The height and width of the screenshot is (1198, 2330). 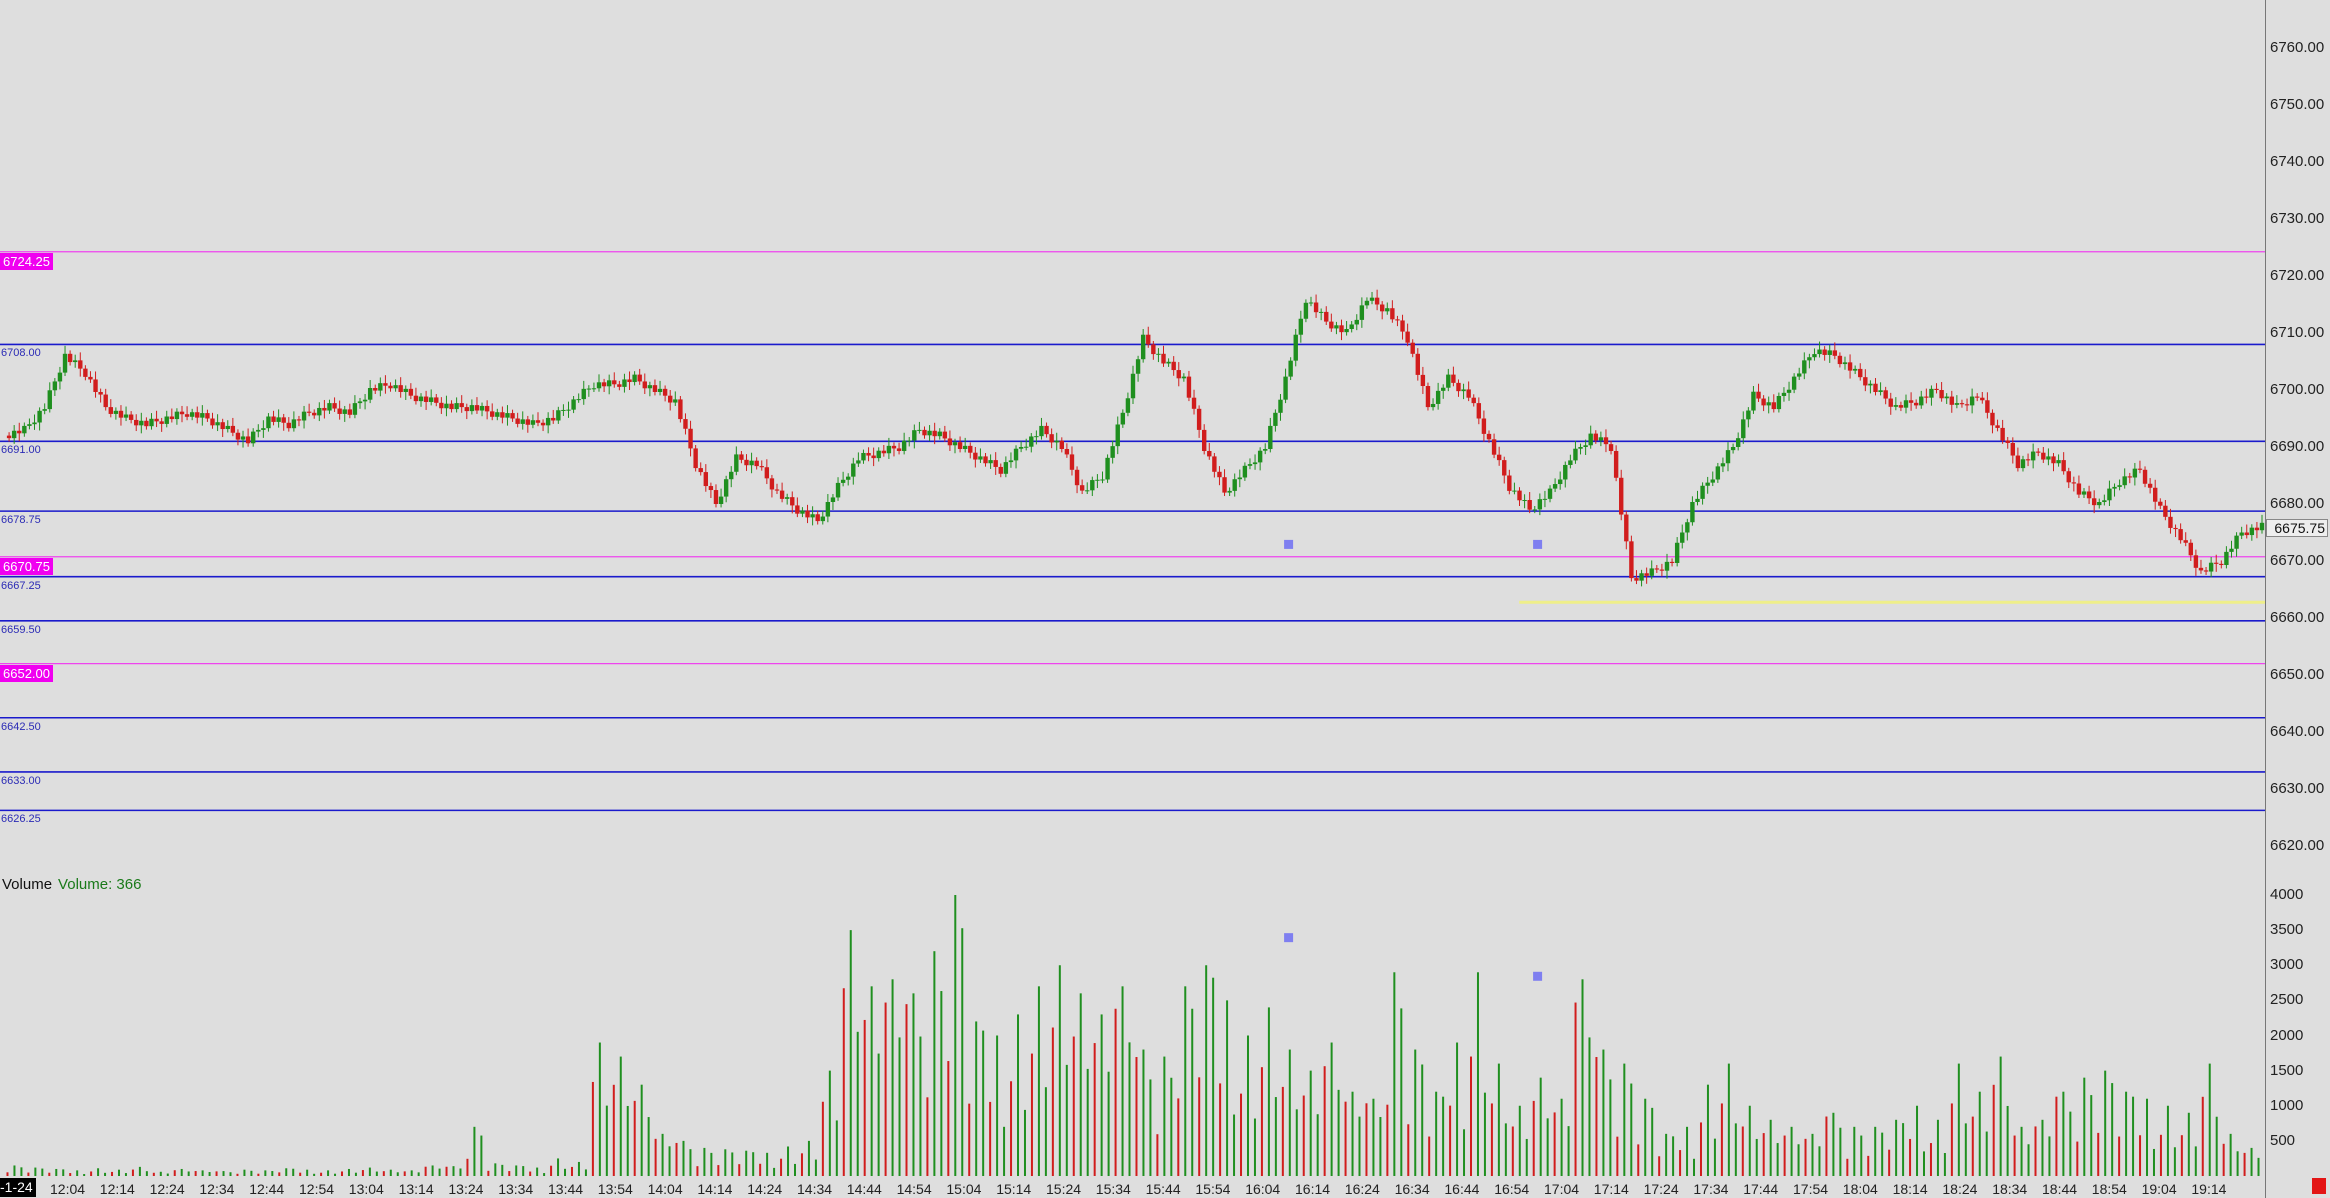 I want to click on time-tick-label: 14:34, so click(x=815, y=1189).